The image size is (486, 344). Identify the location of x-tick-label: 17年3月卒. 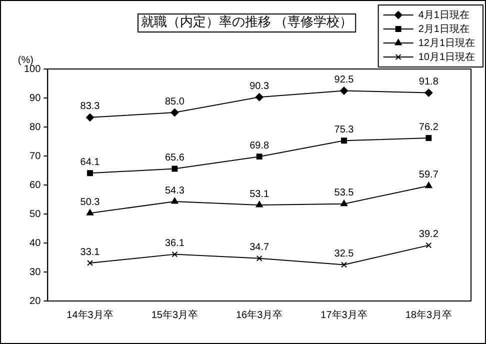
(344, 314).